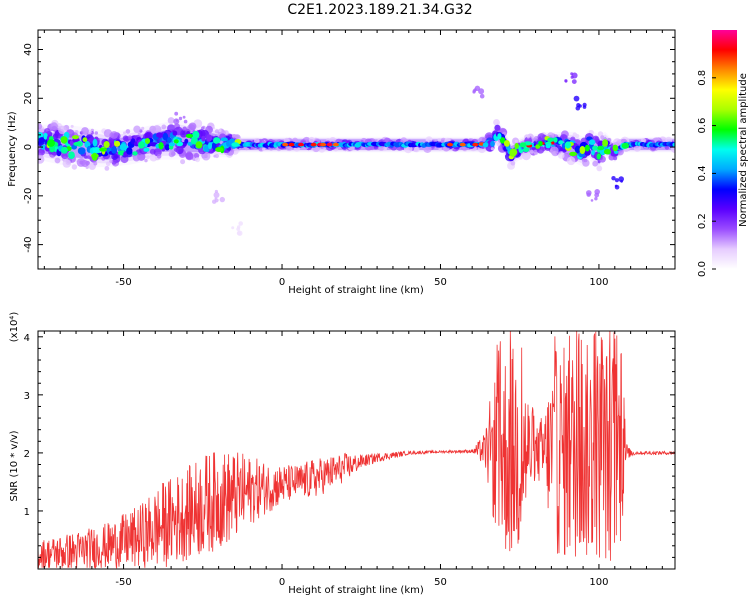 The width and height of the screenshot is (750, 604). I want to click on y-tick-label: -20, so click(28, 196).